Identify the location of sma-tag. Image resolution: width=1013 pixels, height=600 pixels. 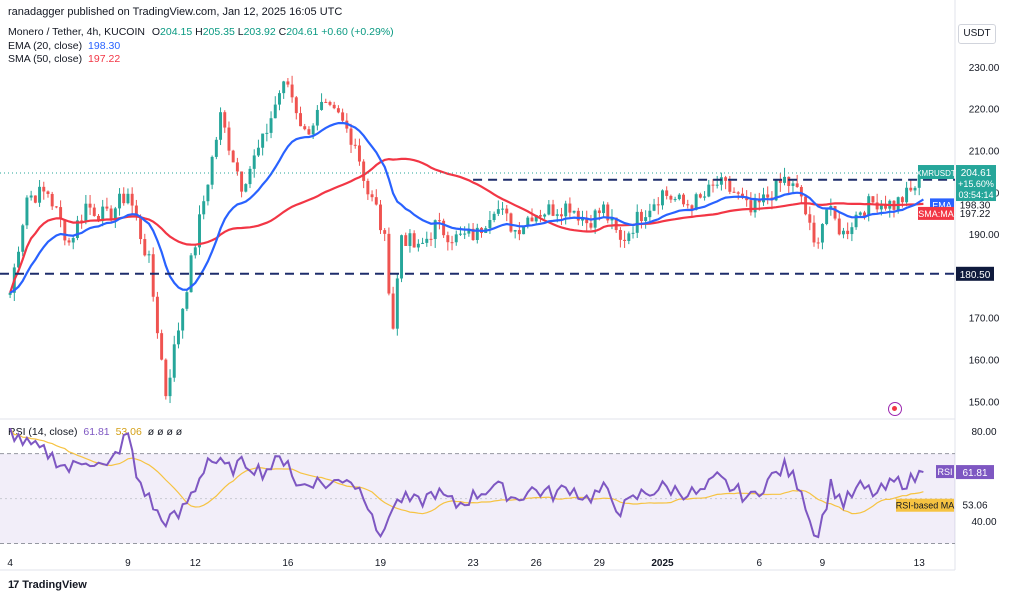
(936, 213).